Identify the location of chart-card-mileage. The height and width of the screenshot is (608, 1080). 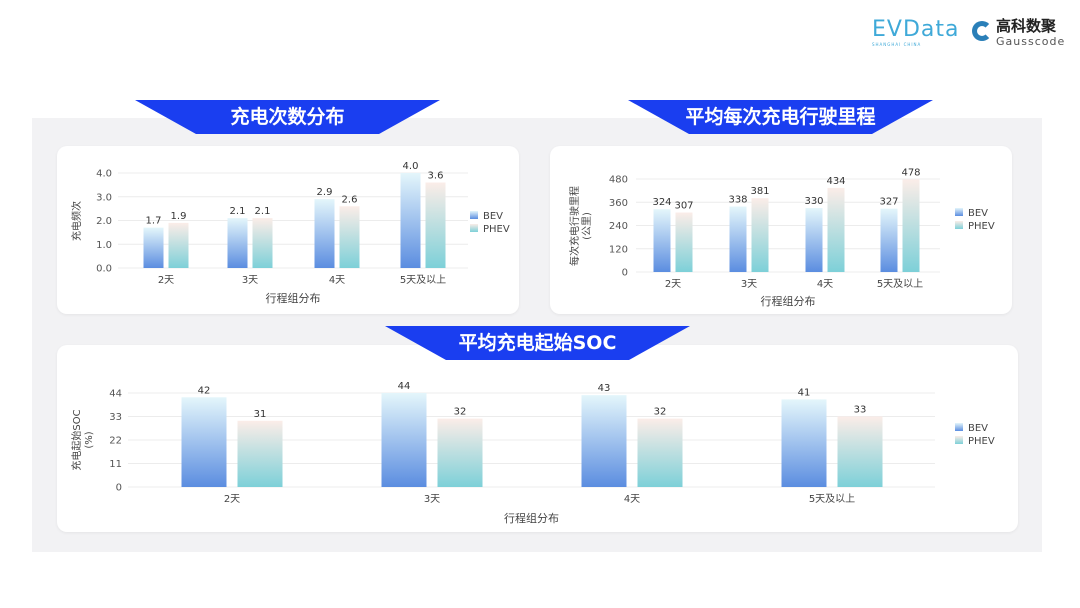
(781, 230).